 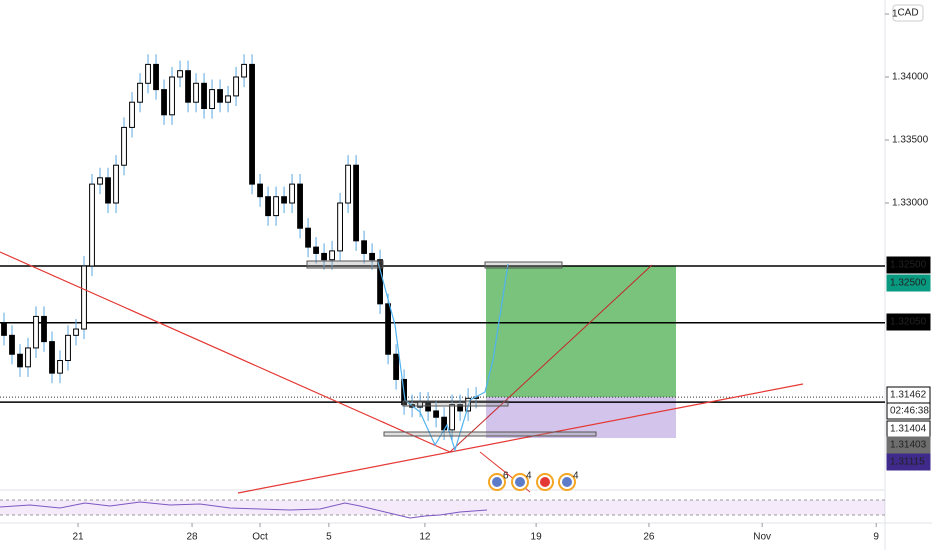 I want to click on event-count: 6, so click(x=506, y=476).